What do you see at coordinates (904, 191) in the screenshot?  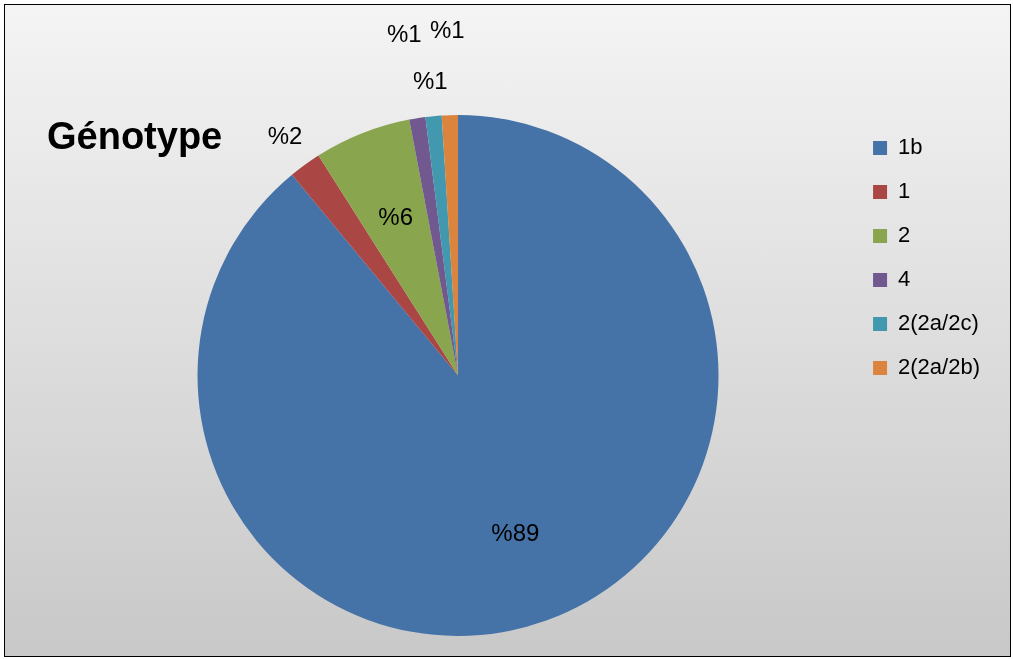 I see `legend-label: 1` at bounding box center [904, 191].